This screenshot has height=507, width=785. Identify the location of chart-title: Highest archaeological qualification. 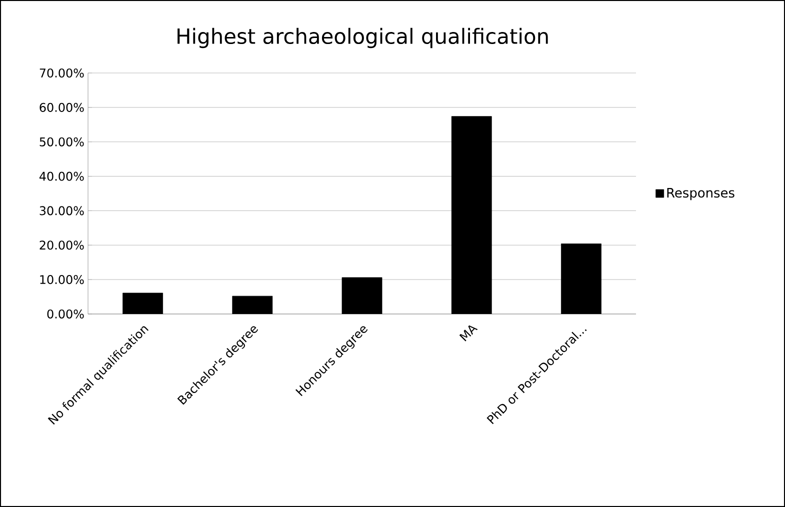
(363, 38).